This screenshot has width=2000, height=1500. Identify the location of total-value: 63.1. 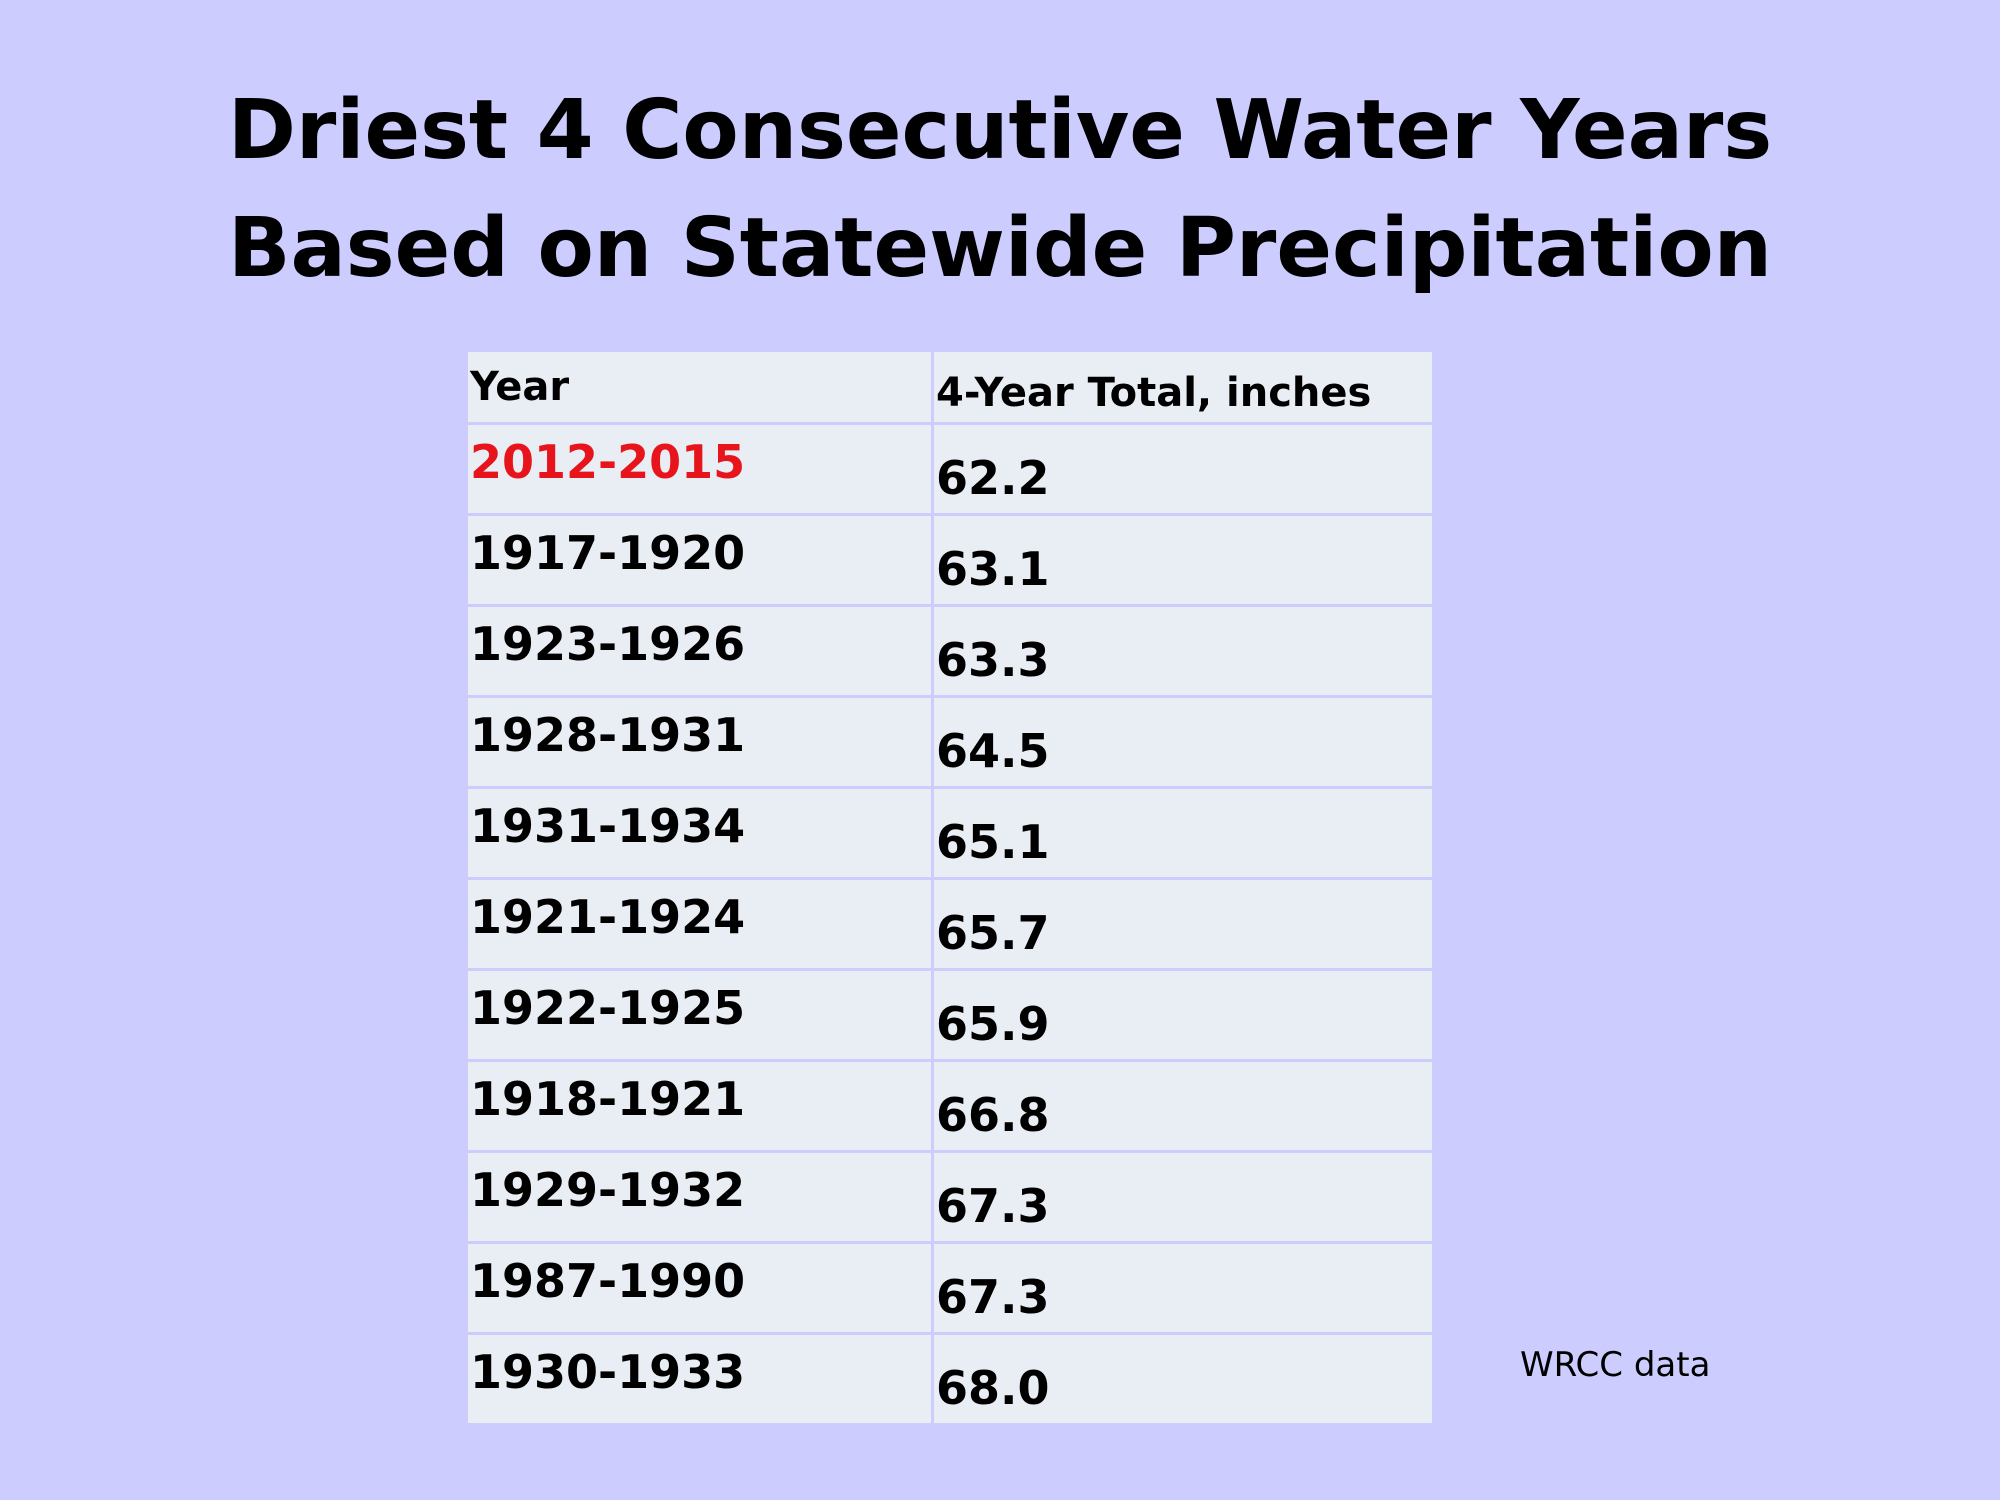
(993, 569).